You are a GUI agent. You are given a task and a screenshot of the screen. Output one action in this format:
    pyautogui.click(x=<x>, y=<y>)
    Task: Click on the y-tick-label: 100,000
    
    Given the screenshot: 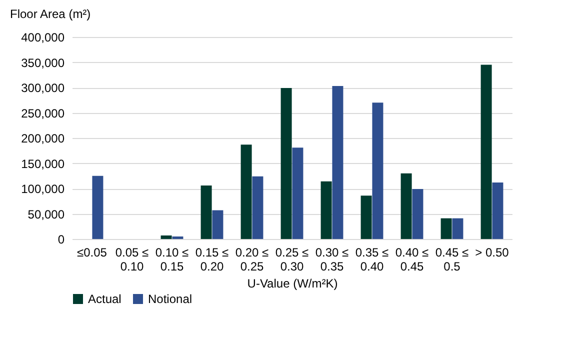 What is the action you would take?
    pyautogui.click(x=43, y=189)
    